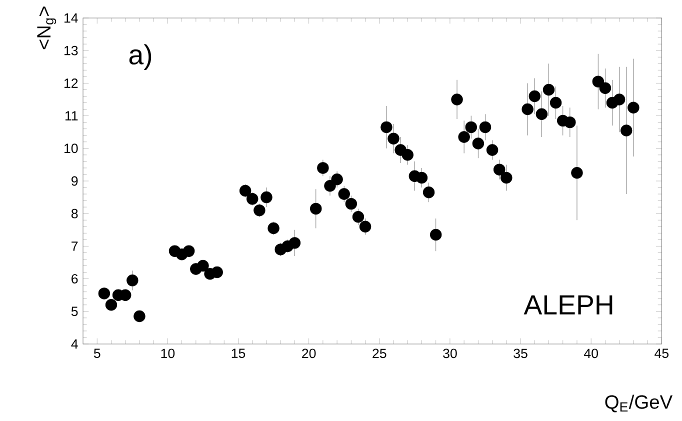 This screenshot has width=682, height=421. I want to click on y-tick-label: 10, so click(71, 149).